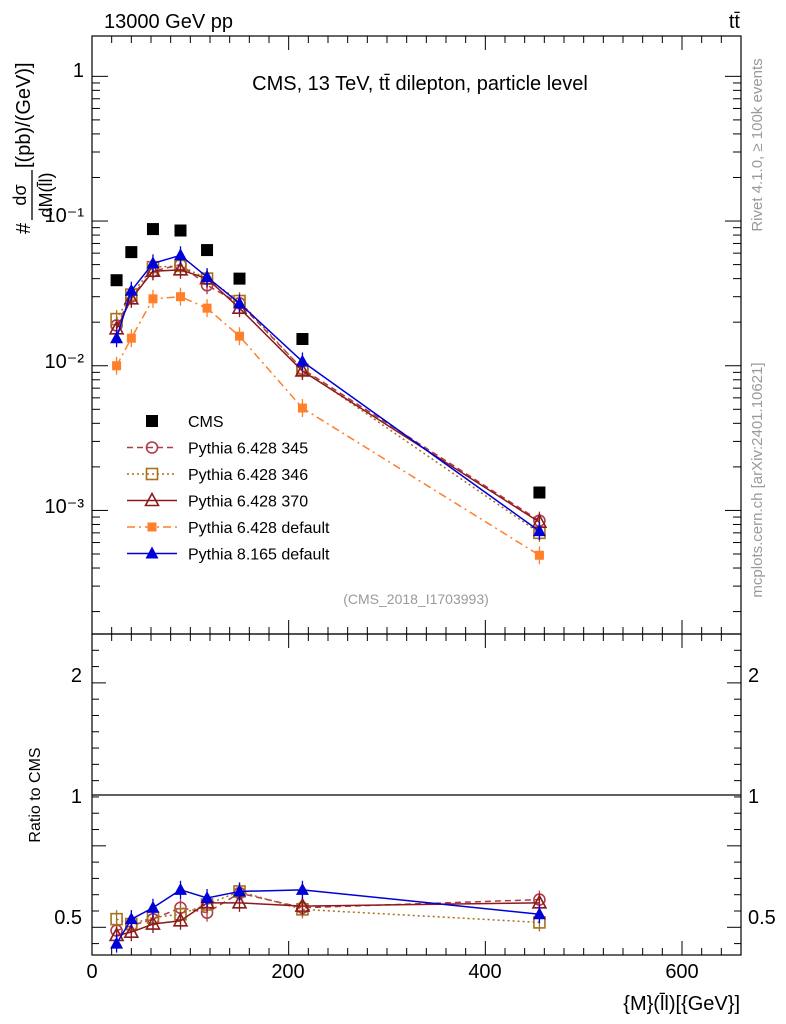 The image size is (786, 1024). I want to click on legend-label: Pythia 6.428 370, so click(248, 502).